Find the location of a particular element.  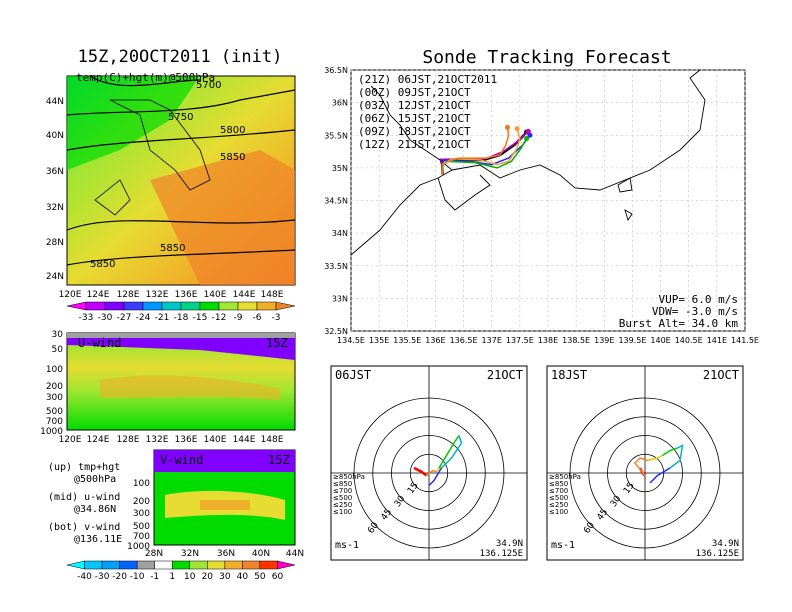

colorbar-label: -40 is located at coordinates (84, 577).